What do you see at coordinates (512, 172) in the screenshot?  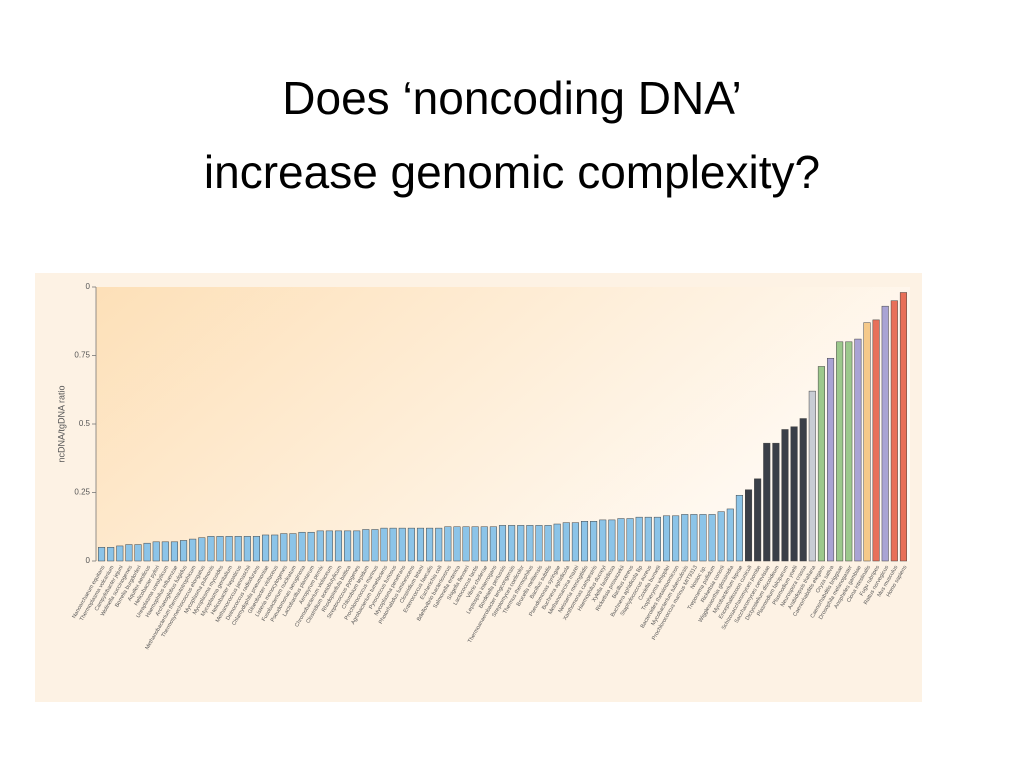 I see `subtitle: increase genomic complexity?` at bounding box center [512, 172].